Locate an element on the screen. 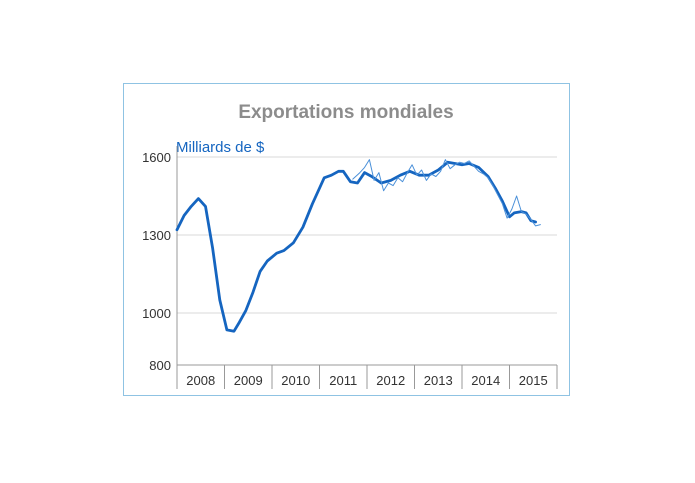  x-tick-label-2013: 2013 is located at coordinates (438, 380).